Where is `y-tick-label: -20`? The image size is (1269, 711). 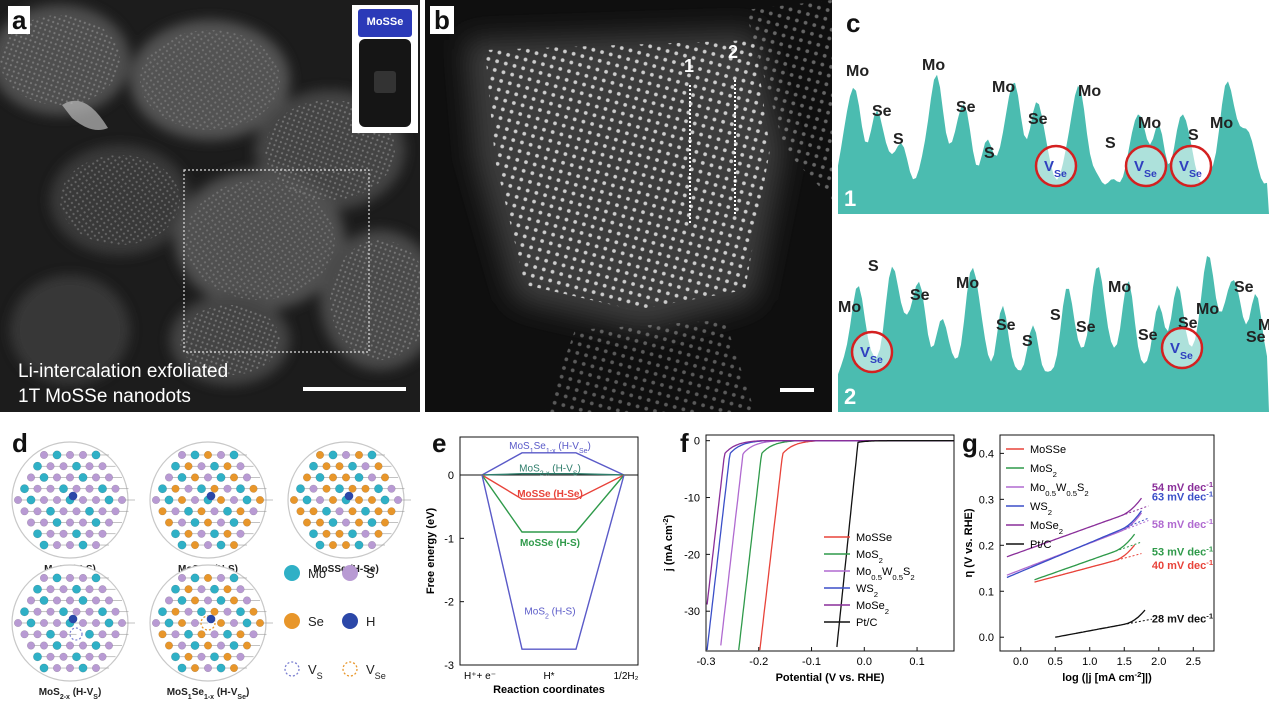
y-tick-label: -20 is located at coordinates (692, 555).